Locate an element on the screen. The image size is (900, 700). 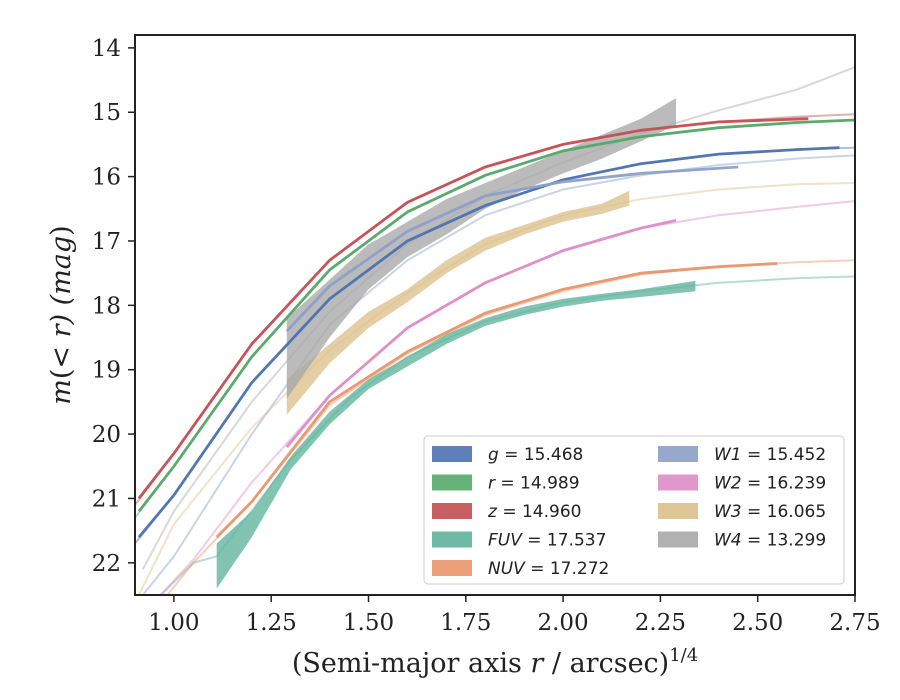
legend-swatch-r is located at coordinates (452, 482).